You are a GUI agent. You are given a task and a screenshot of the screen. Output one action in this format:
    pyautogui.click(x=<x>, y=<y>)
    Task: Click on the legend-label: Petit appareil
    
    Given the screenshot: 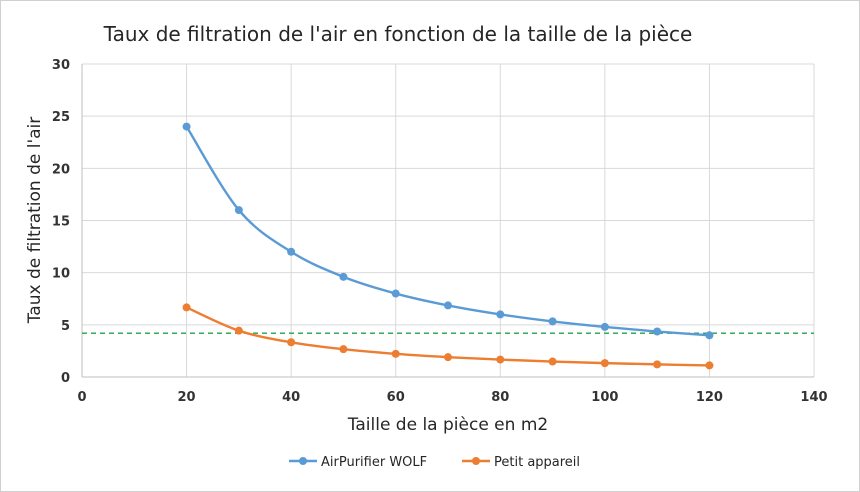 What is the action you would take?
    pyautogui.click(x=537, y=462)
    